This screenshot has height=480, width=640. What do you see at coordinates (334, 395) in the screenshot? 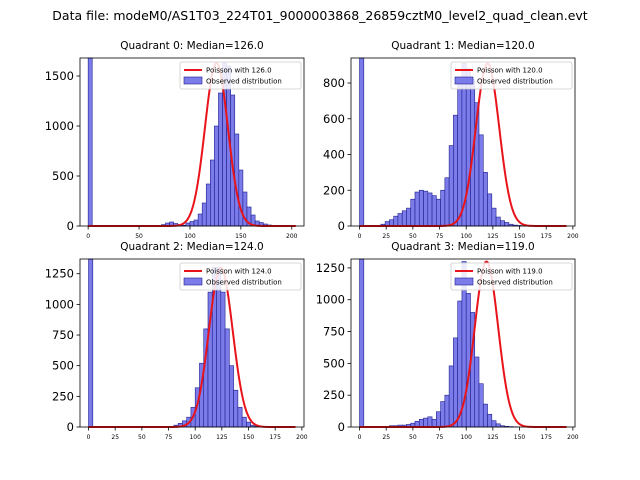
I see `y-tick-label: 250` at bounding box center [334, 395].